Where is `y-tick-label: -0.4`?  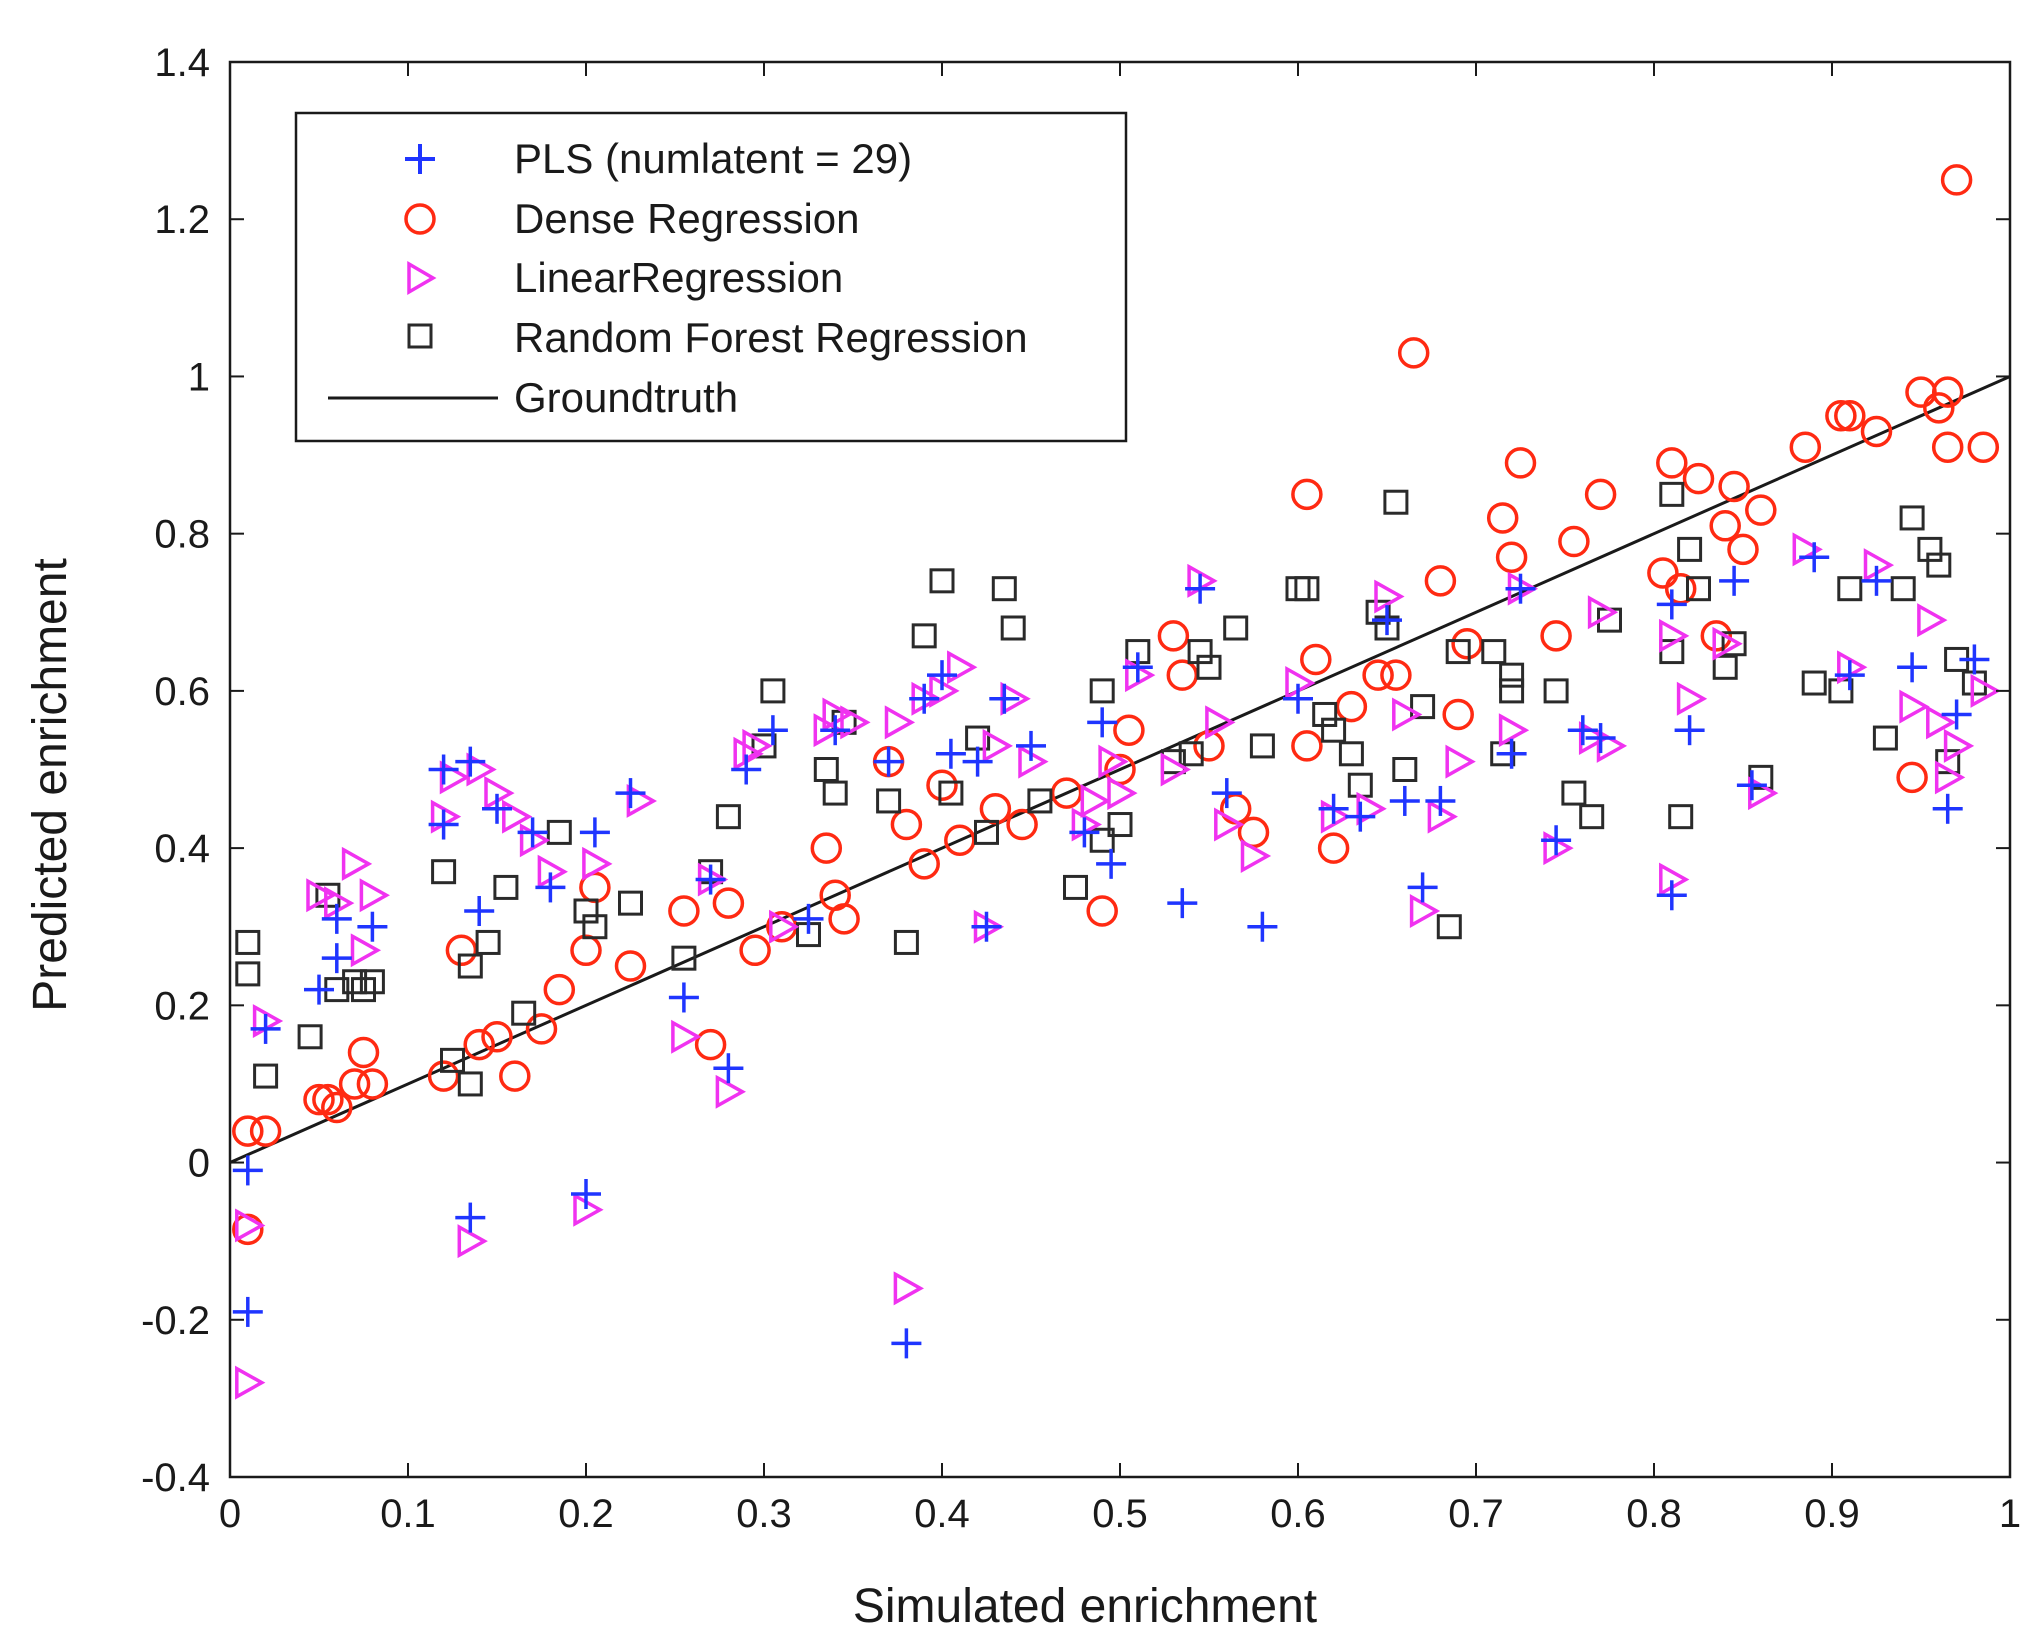
y-tick-label: -0.4 is located at coordinates (175, 1478).